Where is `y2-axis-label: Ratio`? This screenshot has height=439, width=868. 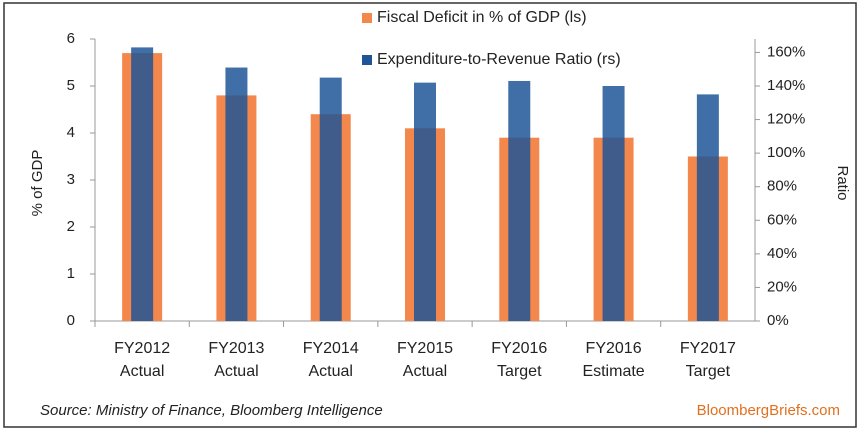
y2-axis-label: Ratio is located at coordinates (842, 182).